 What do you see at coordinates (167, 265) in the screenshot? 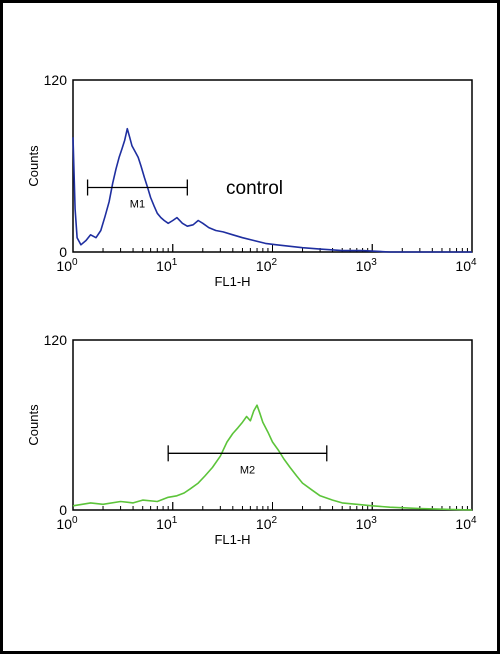
I see `panel1-x-tick-label: 10¹` at bounding box center [167, 265].